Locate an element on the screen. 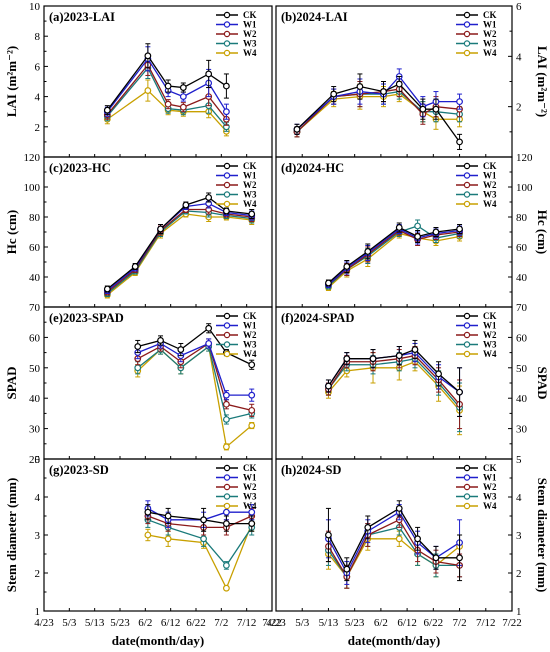  y-tick-label: 2 is located at coordinates (38, 574).